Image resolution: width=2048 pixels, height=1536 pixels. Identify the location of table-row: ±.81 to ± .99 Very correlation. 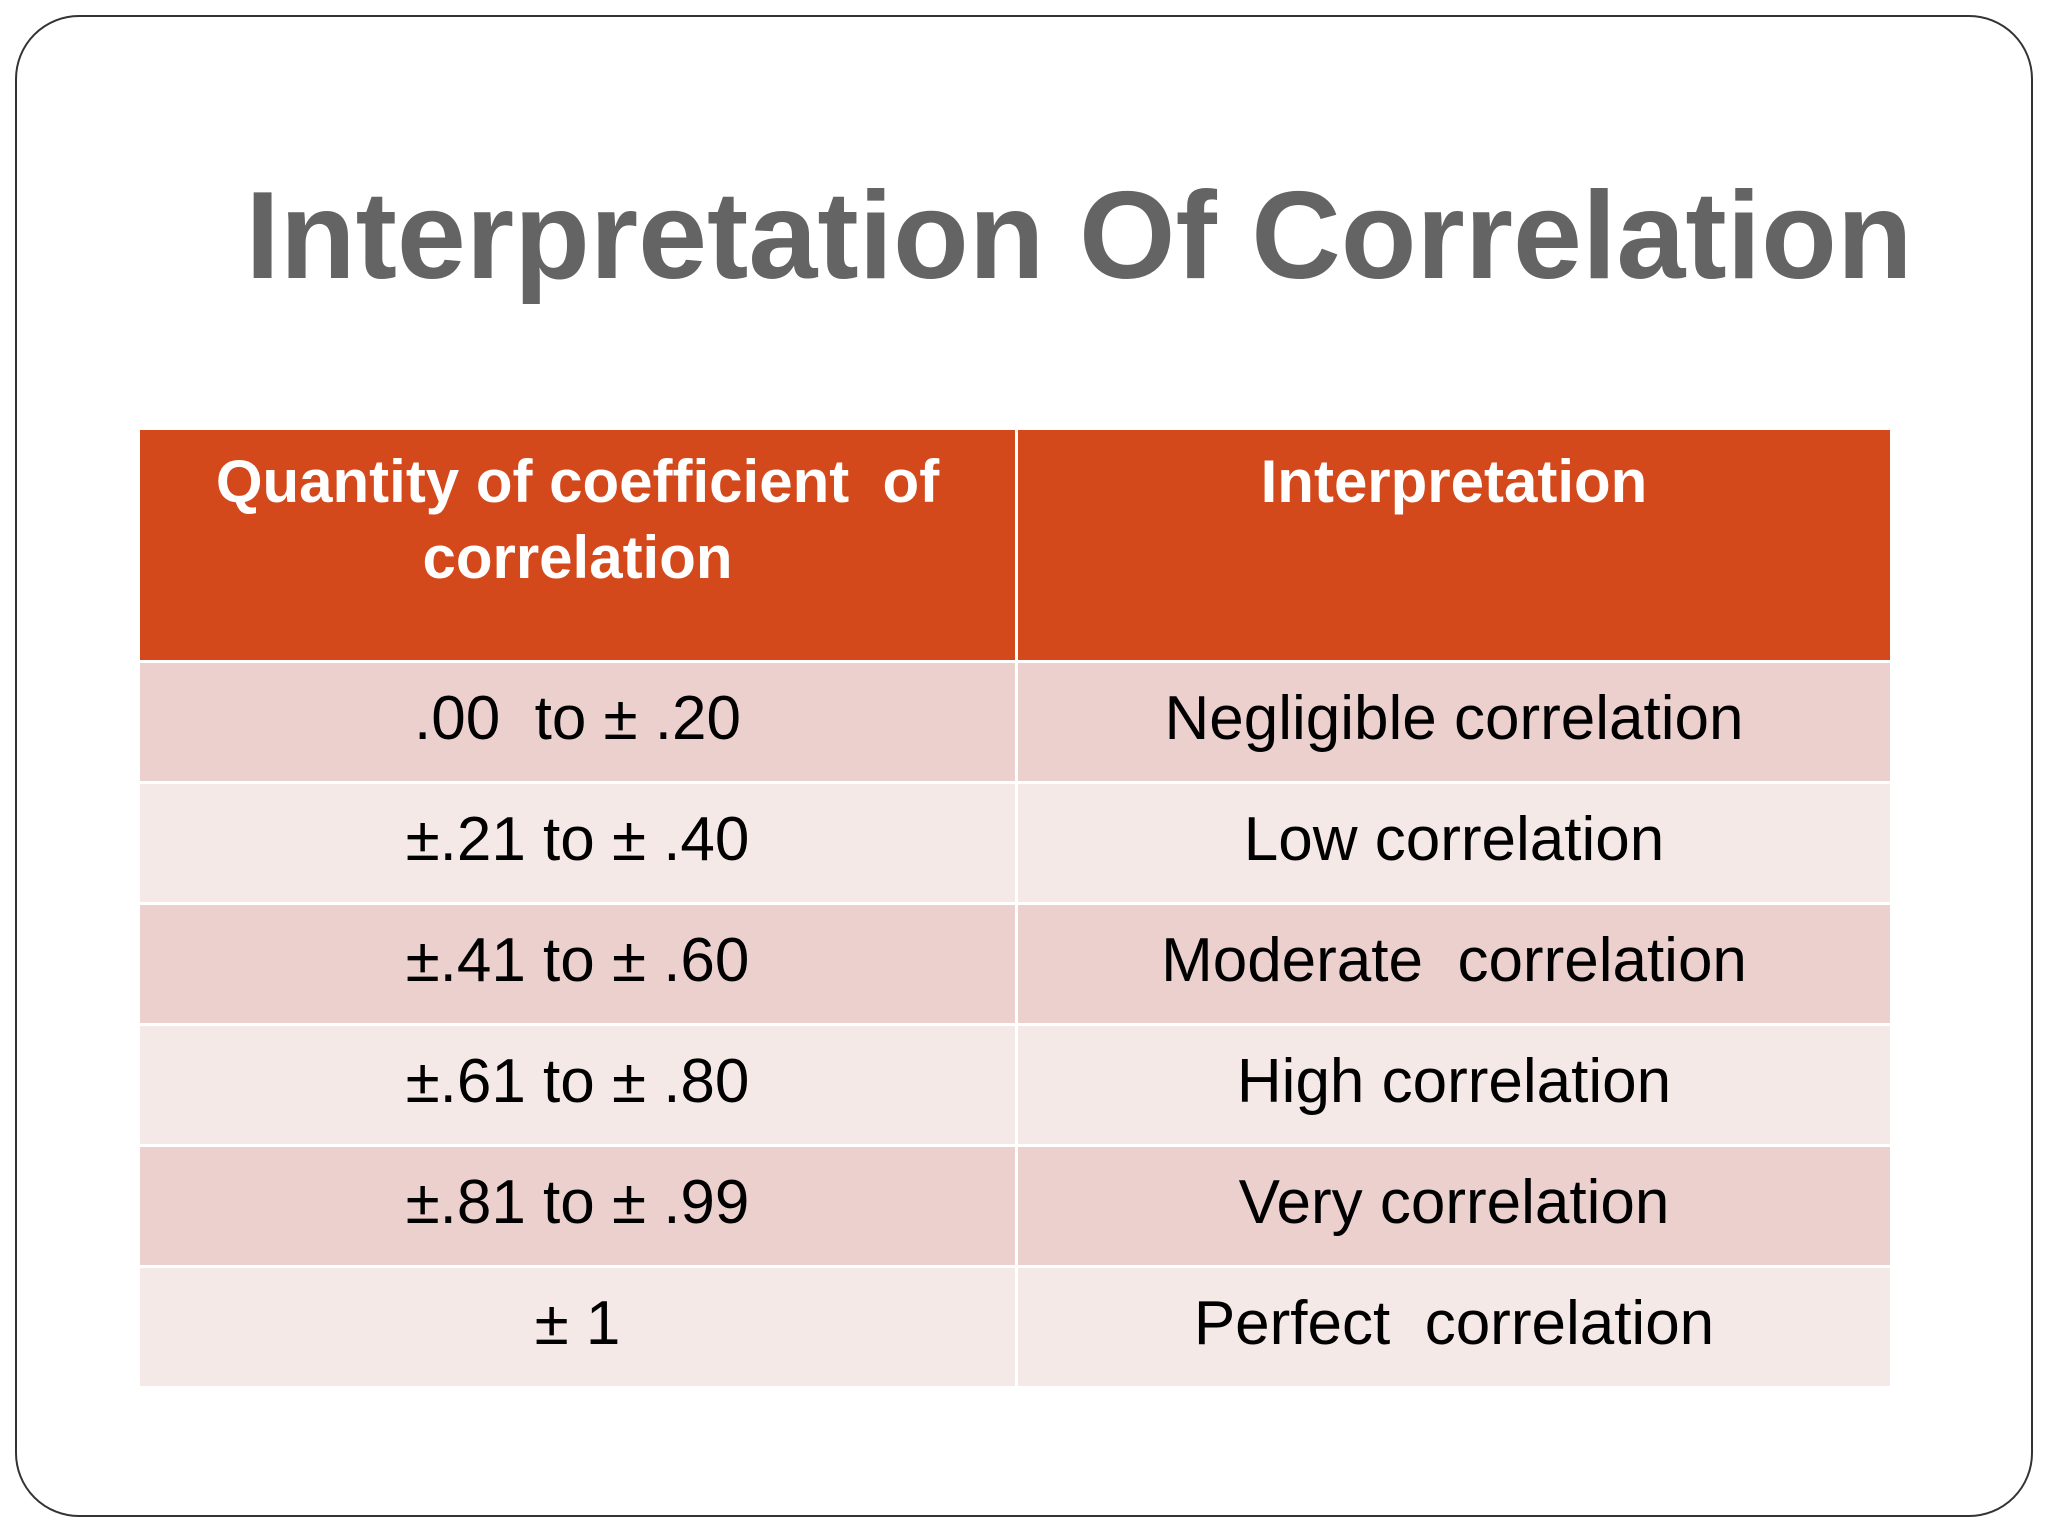
(1015, 1206).